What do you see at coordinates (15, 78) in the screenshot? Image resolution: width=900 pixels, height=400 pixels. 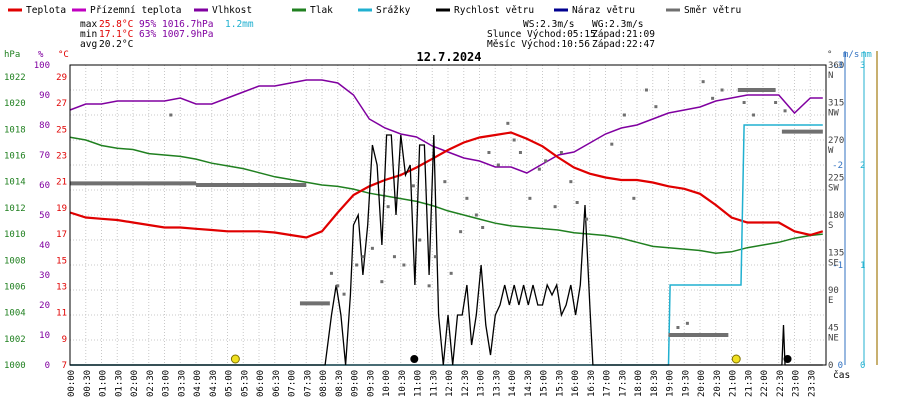 I see `pressure-tick-label: 1022` at bounding box center [15, 78].